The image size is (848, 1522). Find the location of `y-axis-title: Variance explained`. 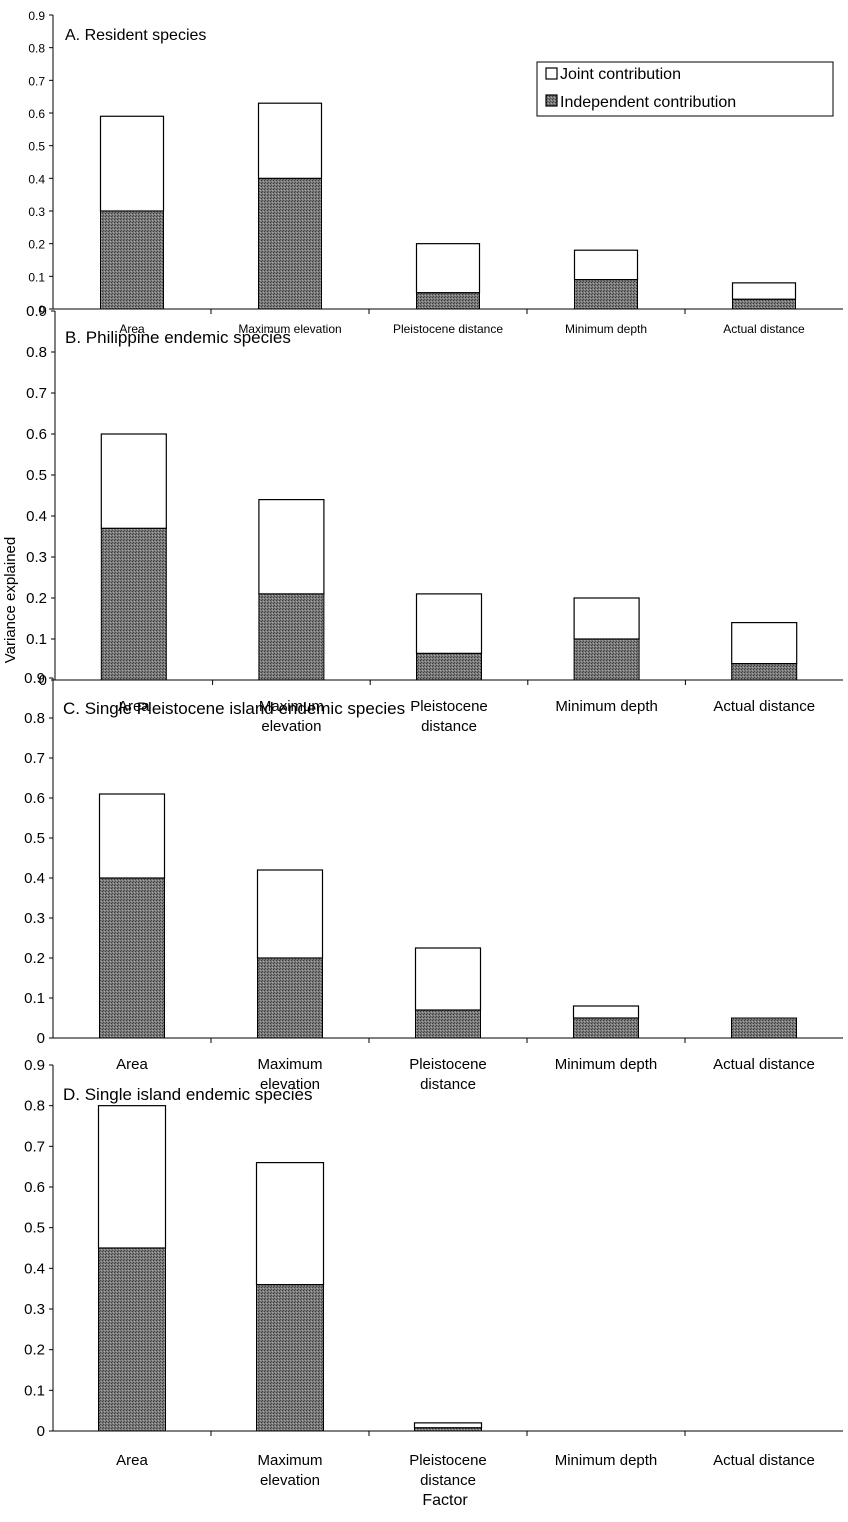

y-axis-title: Variance explained is located at coordinates (10, 600).